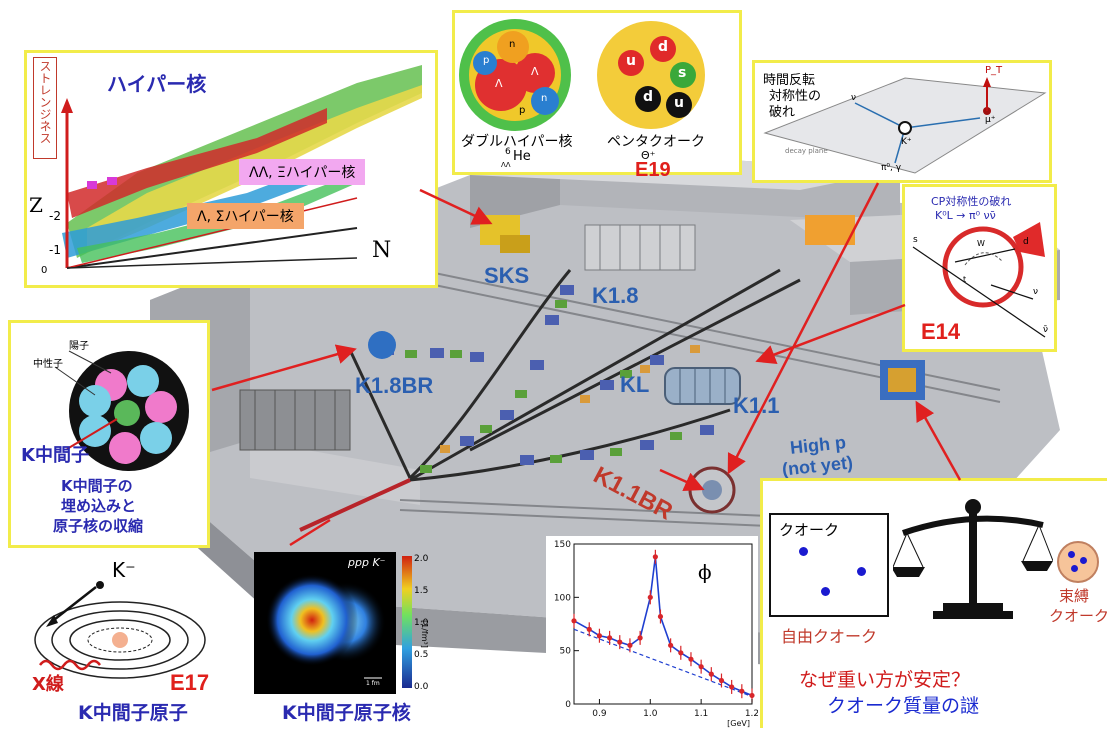  What do you see at coordinates (631, 61) in the screenshot?
I see `quark-u1: u` at bounding box center [631, 61].